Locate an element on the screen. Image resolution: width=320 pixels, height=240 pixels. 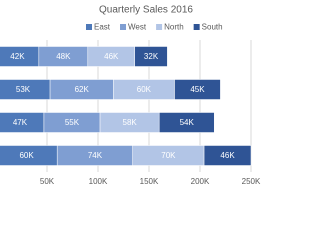
x-tick-label: 200K is located at coordinates (200, 181).